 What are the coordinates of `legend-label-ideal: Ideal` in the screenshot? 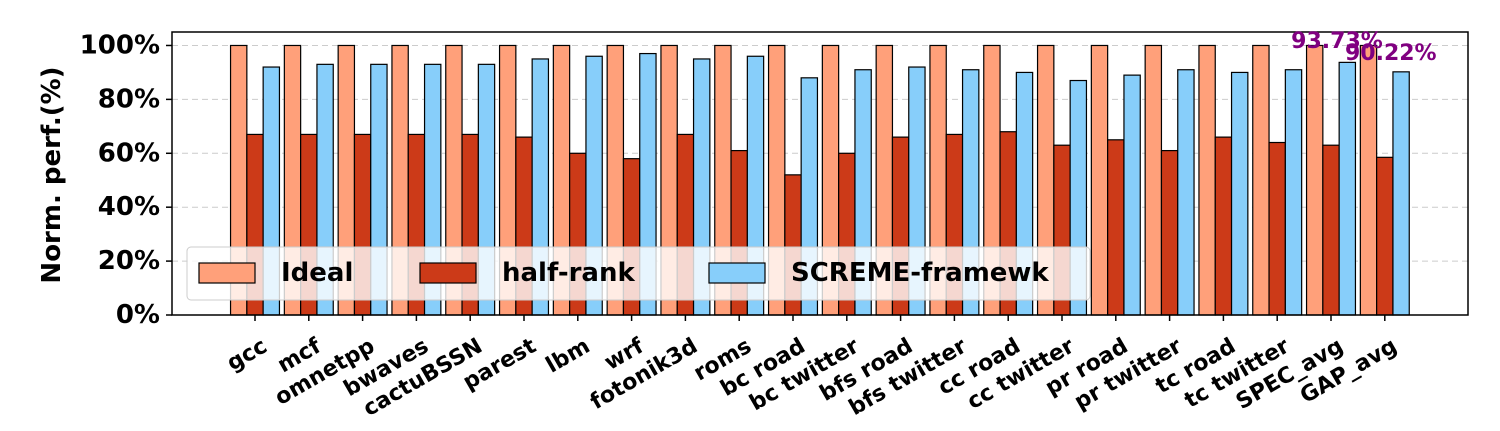 It's located at (317, 273).